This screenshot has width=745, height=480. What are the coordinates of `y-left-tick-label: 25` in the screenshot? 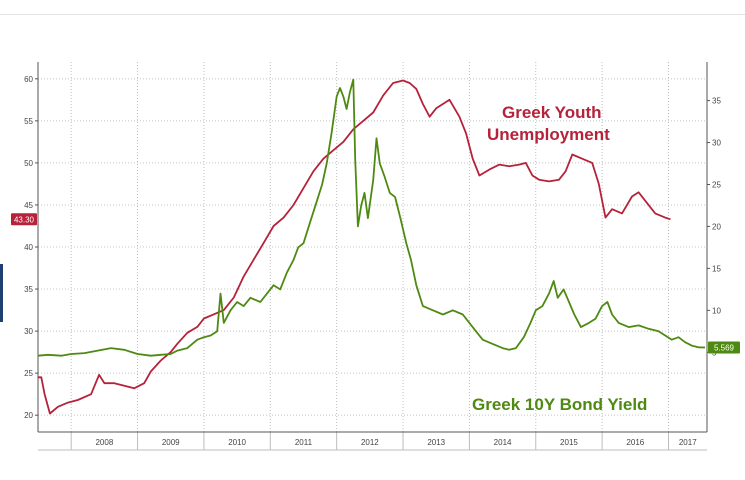 It's located at (28, 373).